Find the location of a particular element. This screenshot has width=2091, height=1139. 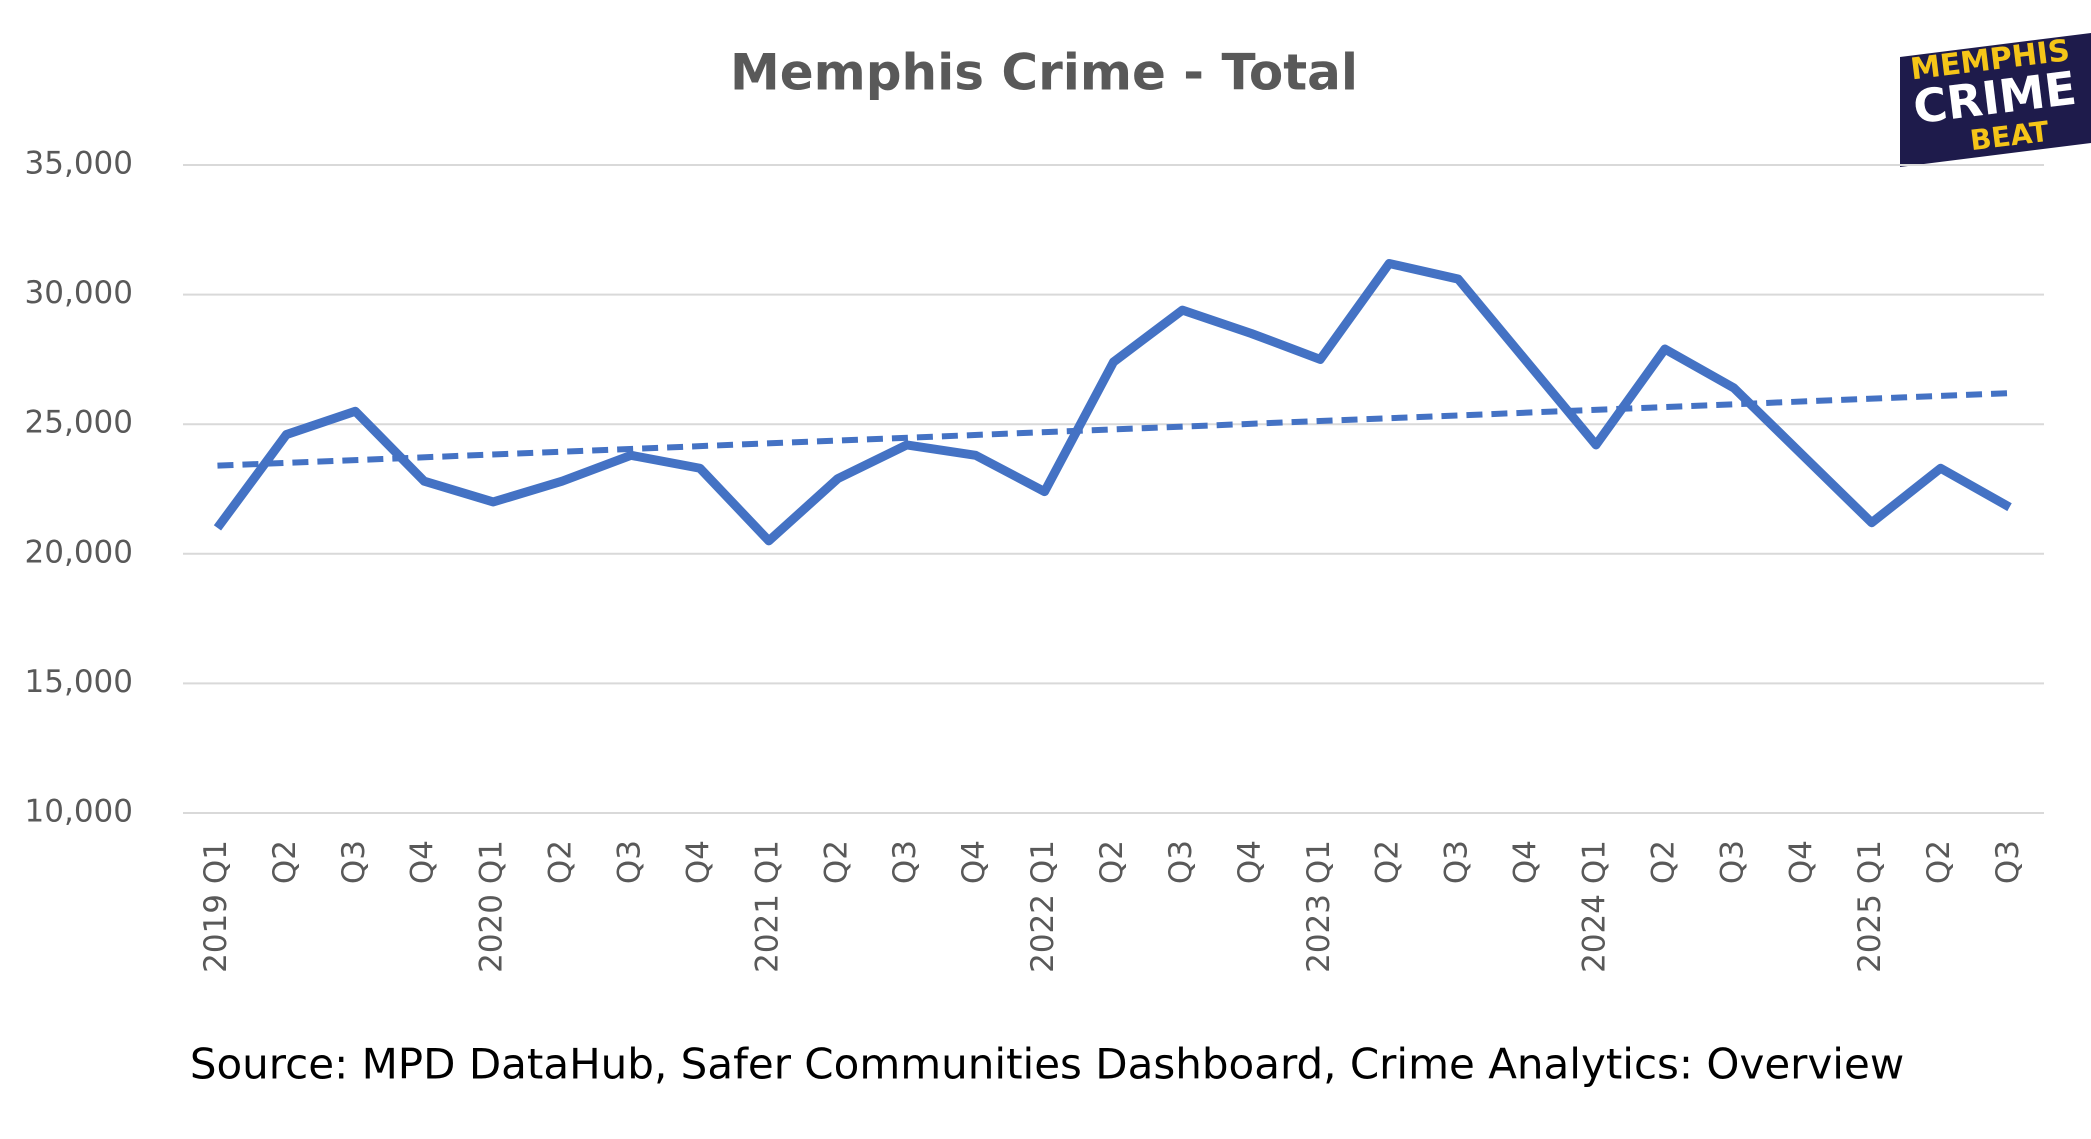

y-tick-label: 35,000 is located at coordinates (79, 164).